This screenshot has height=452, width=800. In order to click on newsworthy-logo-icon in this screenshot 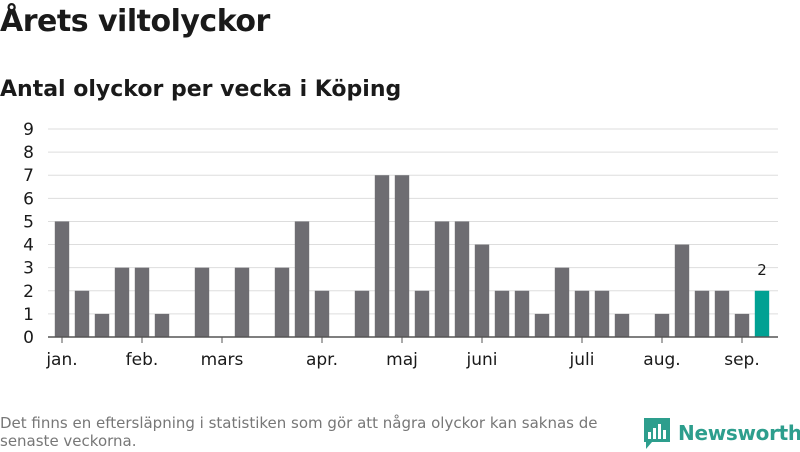, I will do `click(657, 433)`.